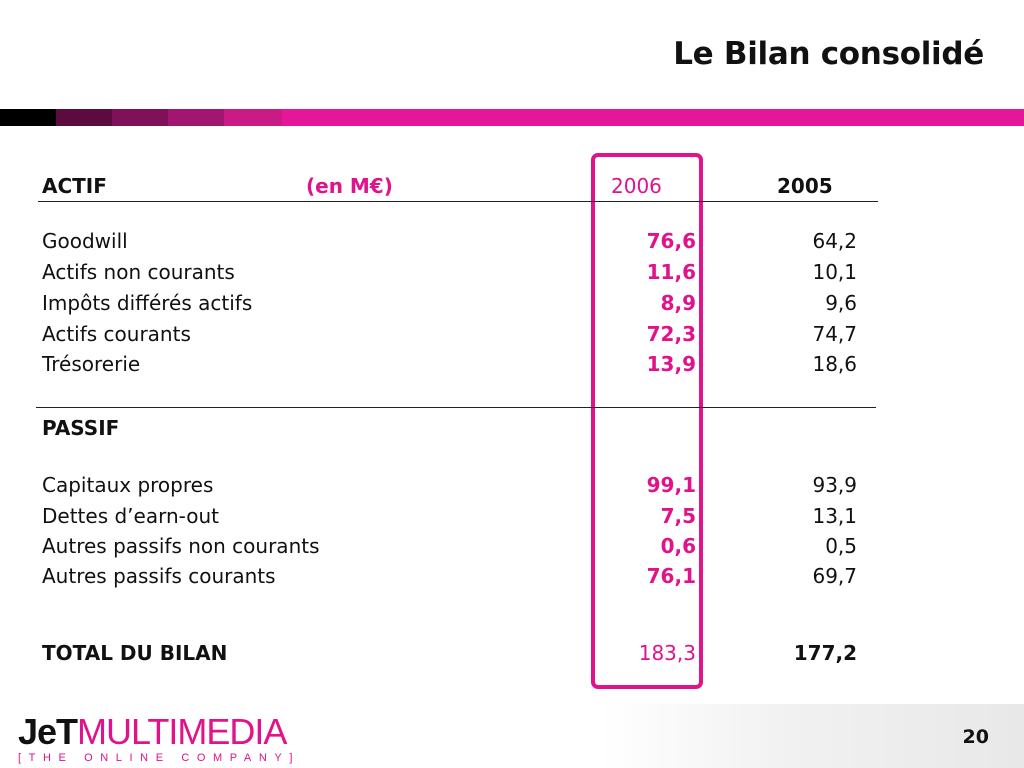  What do you see at coordinates (667, 653) in the screenshot?
I see `total-2006: 183,3` at bounding box center [667, 653].